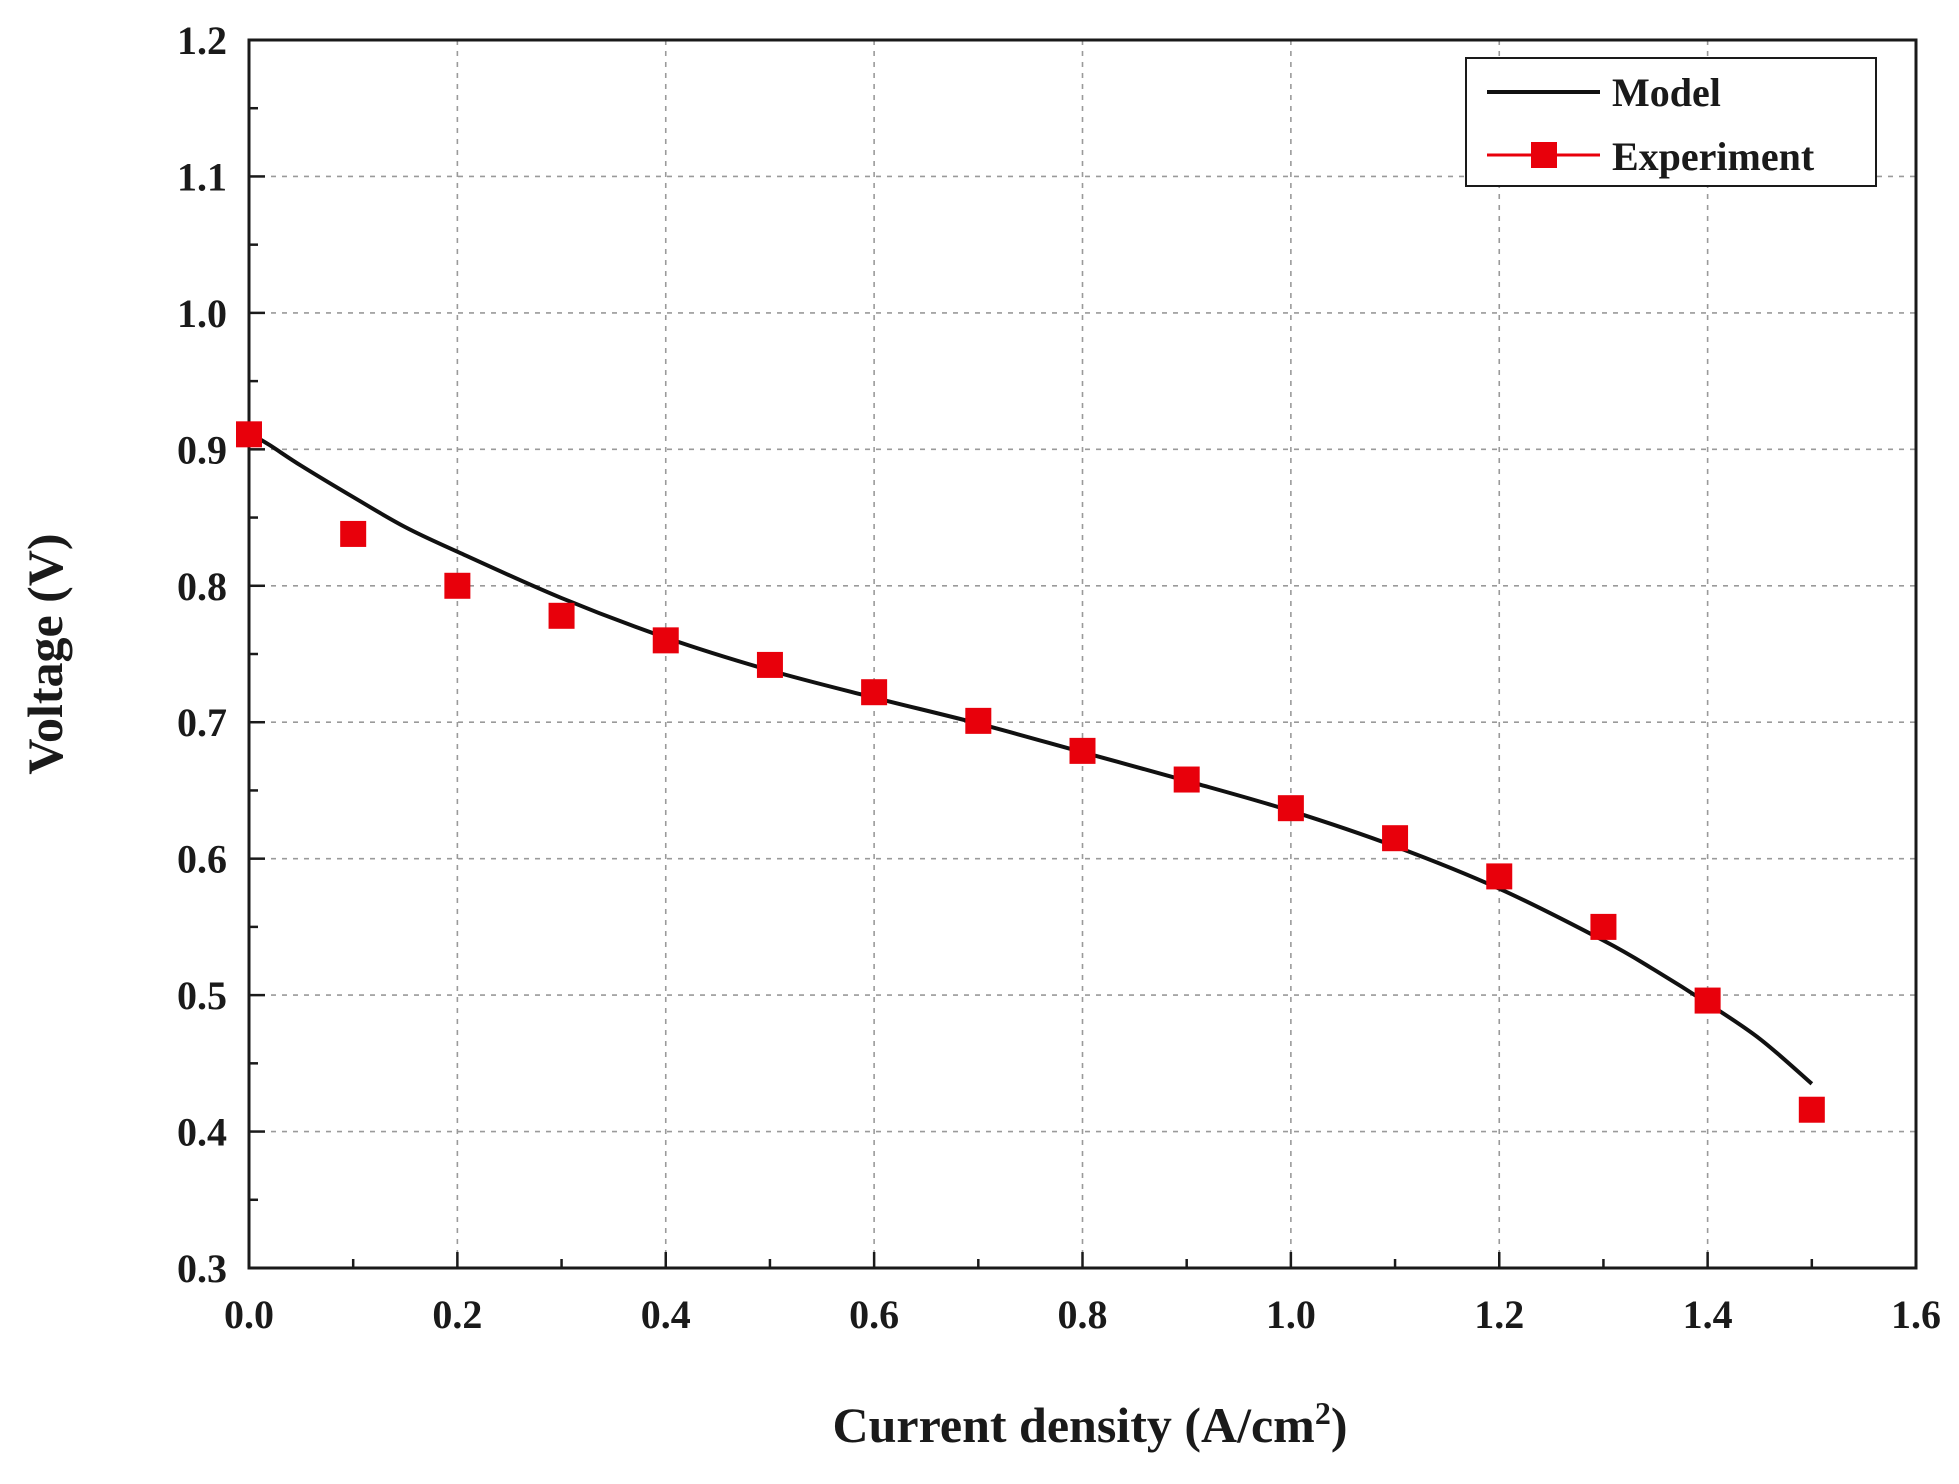 This screenshot has height=1484, width=1959. Describe the element at coordinates (202, 1132) in the screenshot. I see `y-tick-label: 0.4` at that location.